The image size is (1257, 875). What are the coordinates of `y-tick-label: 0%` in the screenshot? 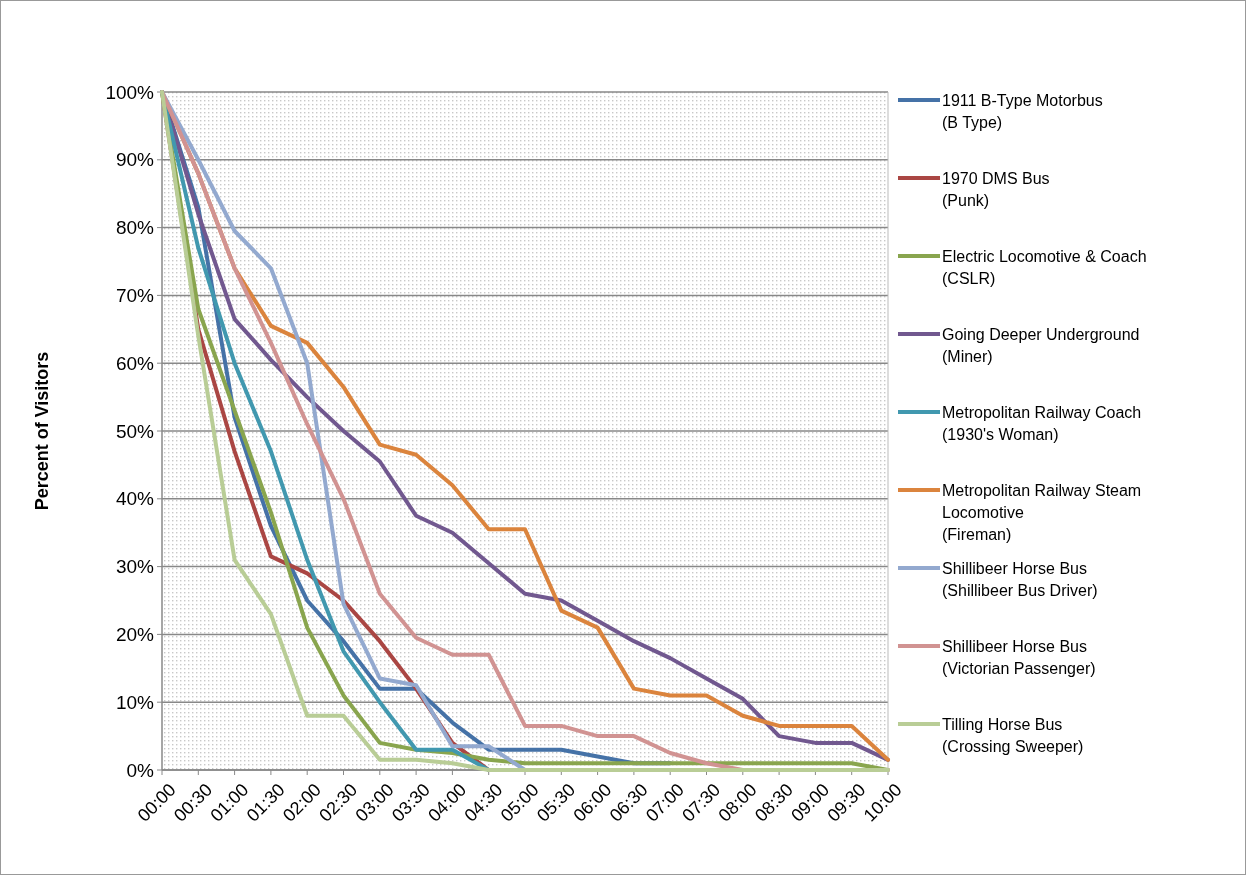 It's located at (140, 770).